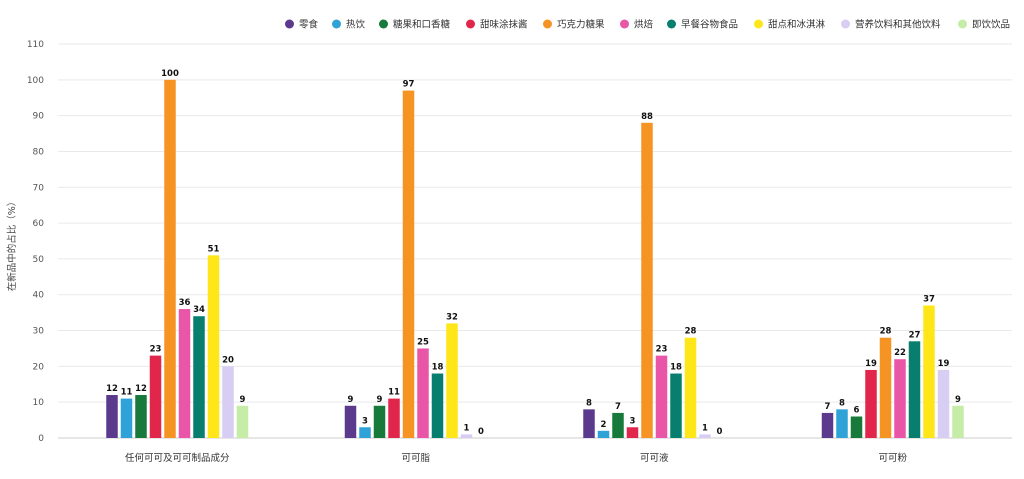 This screenshot has width=1024, height=479. I want to click on legend-label: 营养饮料和其他饮料, so click(898, 25).